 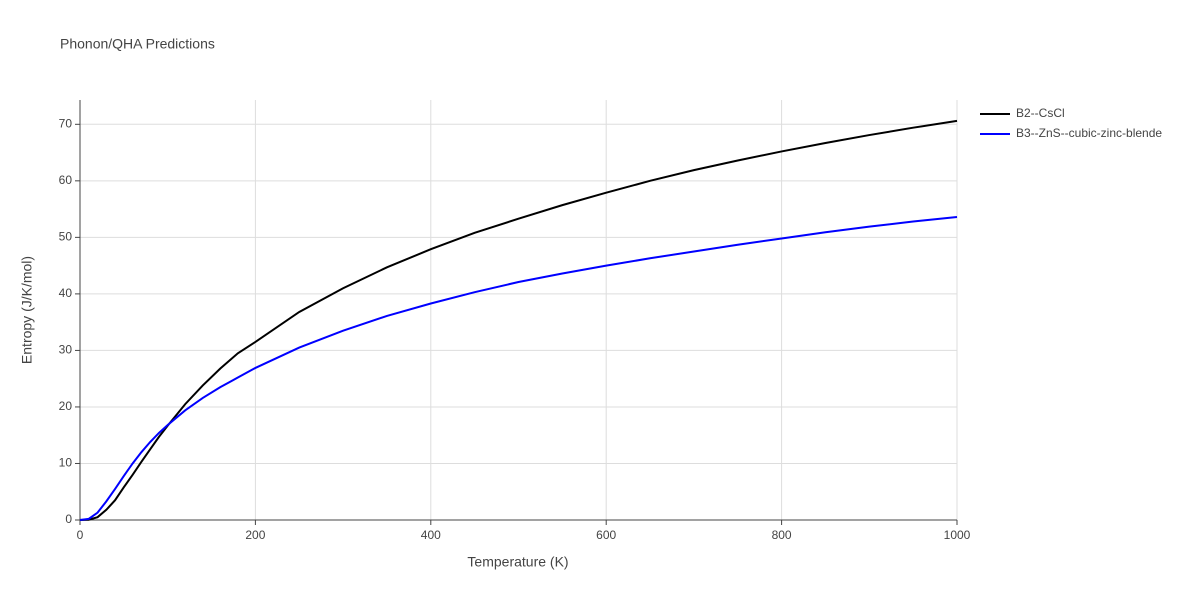 What do you see at coordinates (1040, 113) in the screenshot?
I see `legend-label: B2--CsCl` at bounding box center [1040, 113].